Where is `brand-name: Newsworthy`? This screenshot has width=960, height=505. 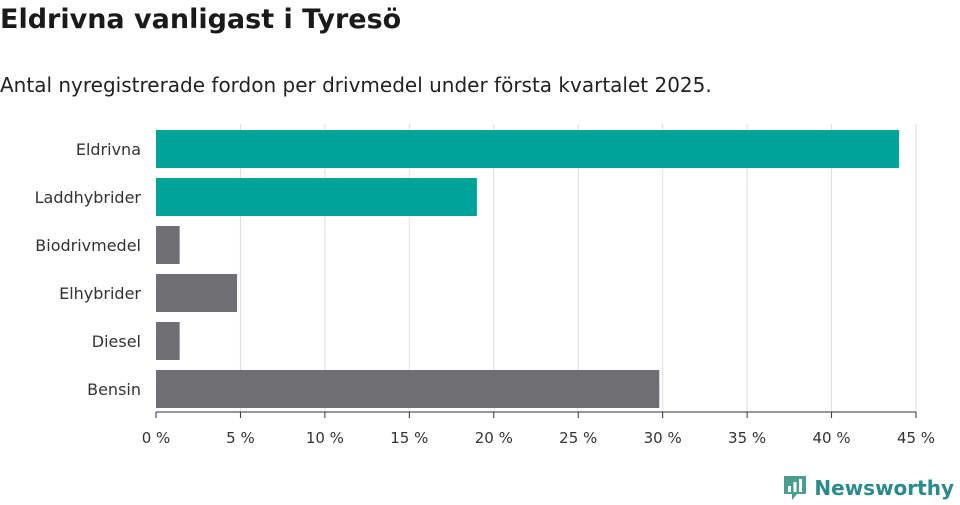
brand-name: Newsworthy is located at coordinates (884, 488).